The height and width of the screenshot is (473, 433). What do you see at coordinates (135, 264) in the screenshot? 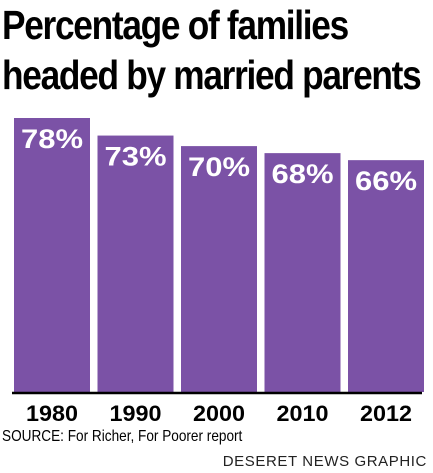
I see `bar-1990` at bounding box center [135, 264].